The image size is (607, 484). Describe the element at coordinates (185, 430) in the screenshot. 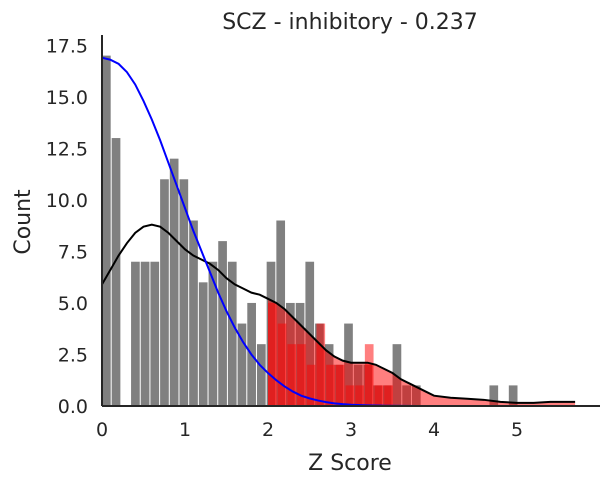

I see `x-tick-label: 1` at that location.